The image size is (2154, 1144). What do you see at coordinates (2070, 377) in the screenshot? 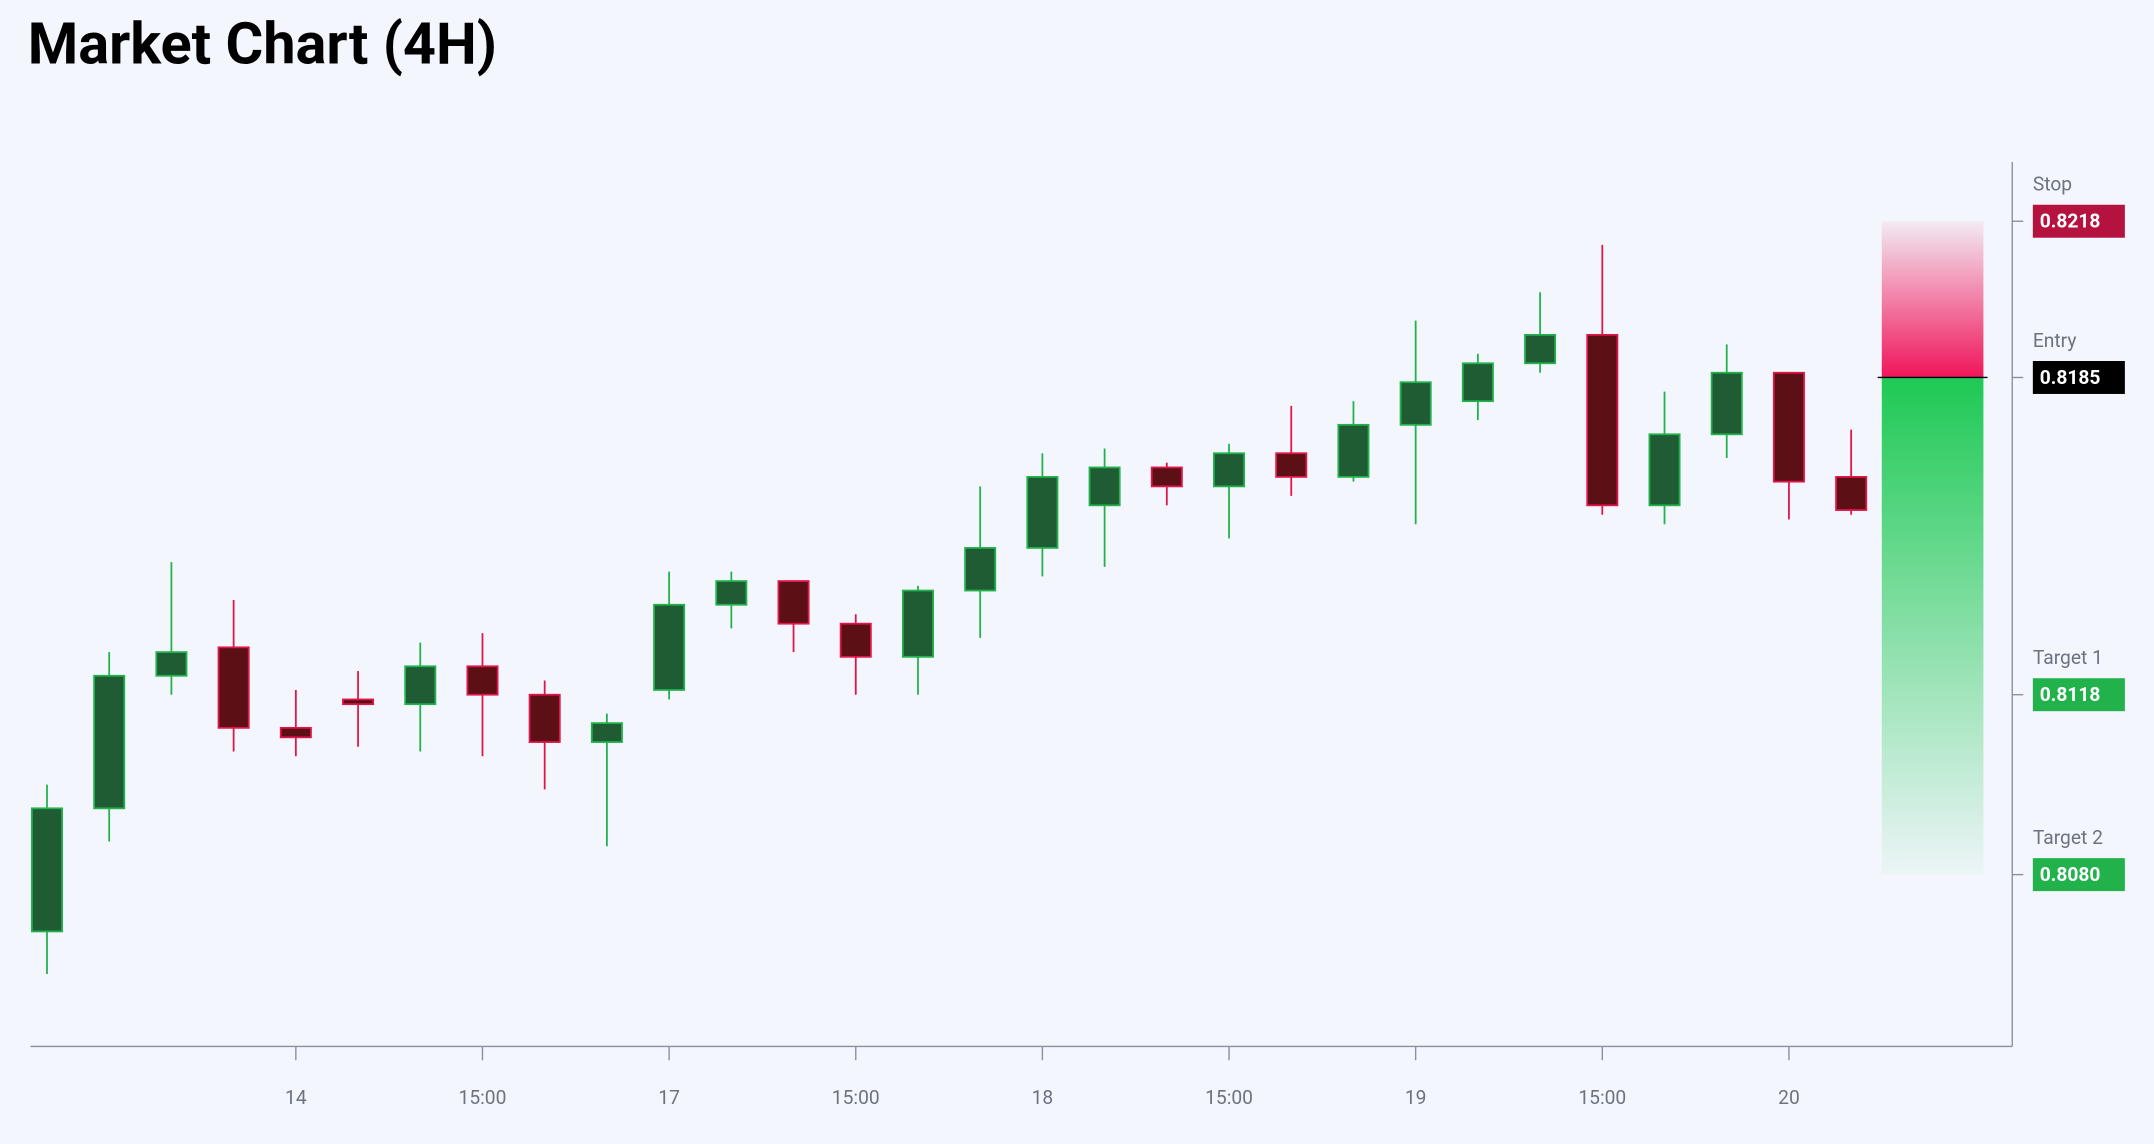
I see `level-price: 0.8185` at bounding box center [2070, 377].